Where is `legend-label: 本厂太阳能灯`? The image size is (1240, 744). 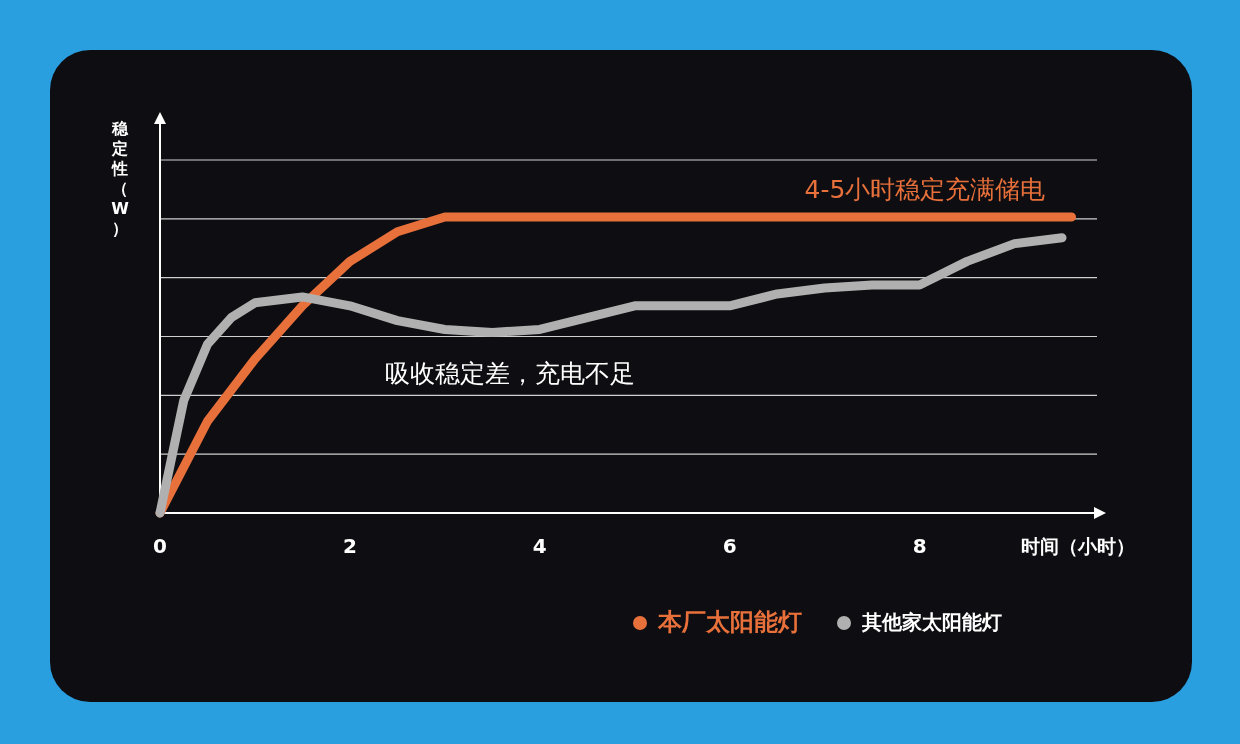
legend-label: 本厂太阳能灯 is located at coordinates (729, 622).